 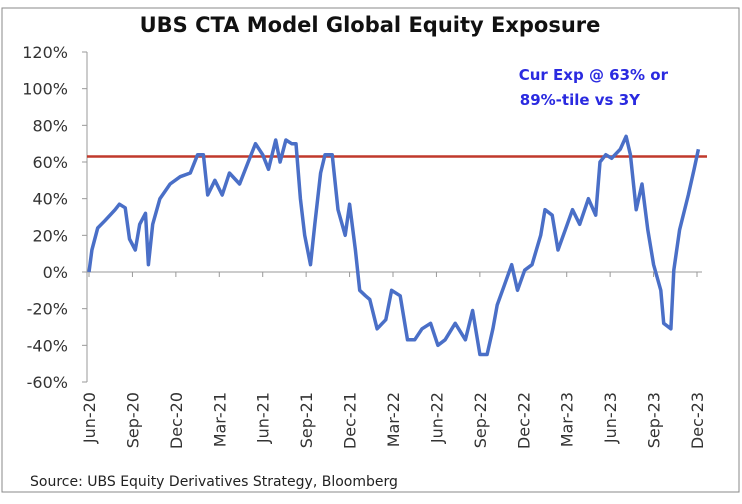 What do you see at coordinates (523, 420) in the screenshot?
I see `x-tick-label: Dec-22` at bounding box center [523, 420].